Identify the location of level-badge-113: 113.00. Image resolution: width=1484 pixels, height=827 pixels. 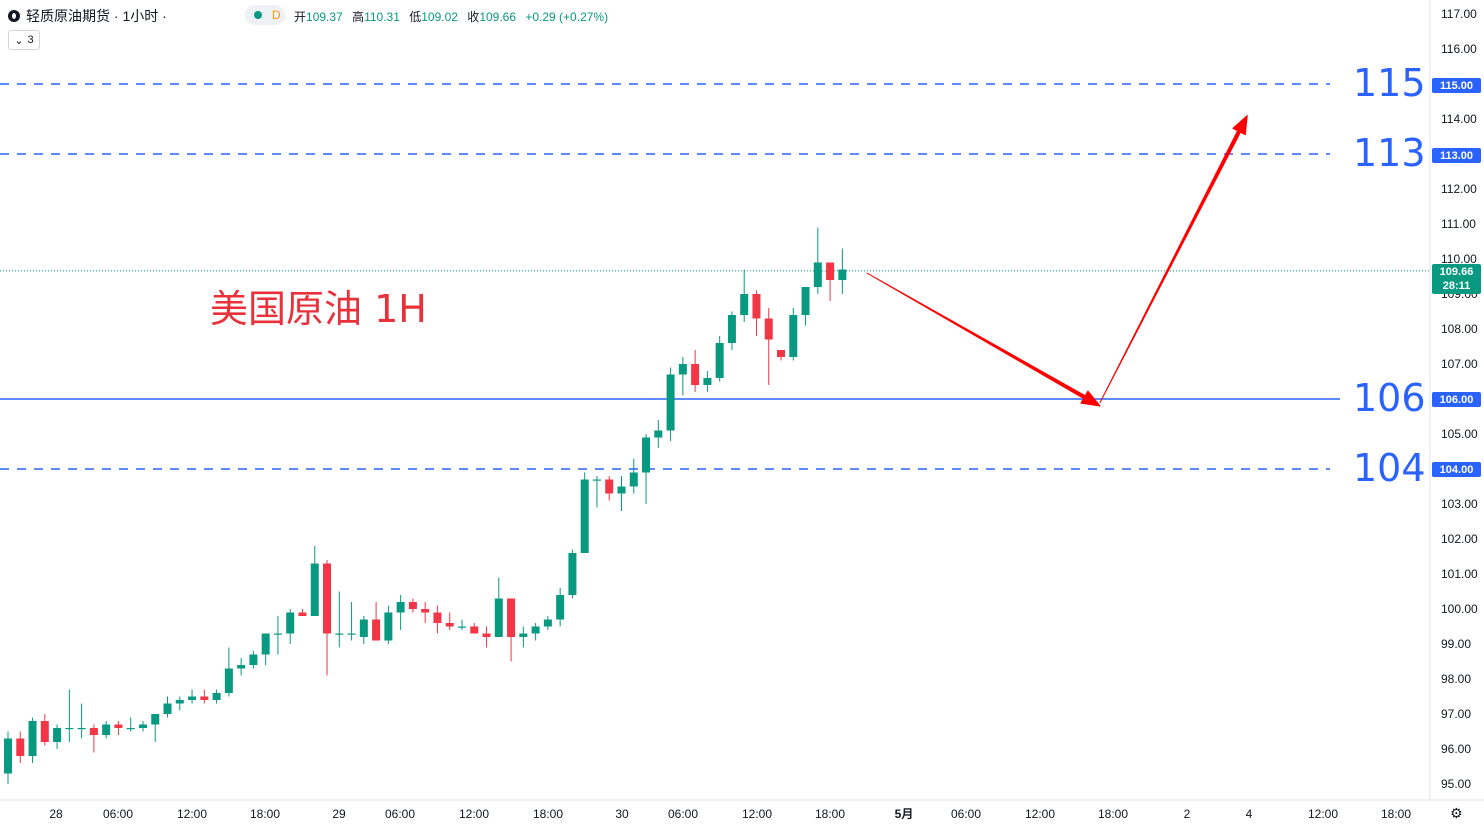
(1456, 155).